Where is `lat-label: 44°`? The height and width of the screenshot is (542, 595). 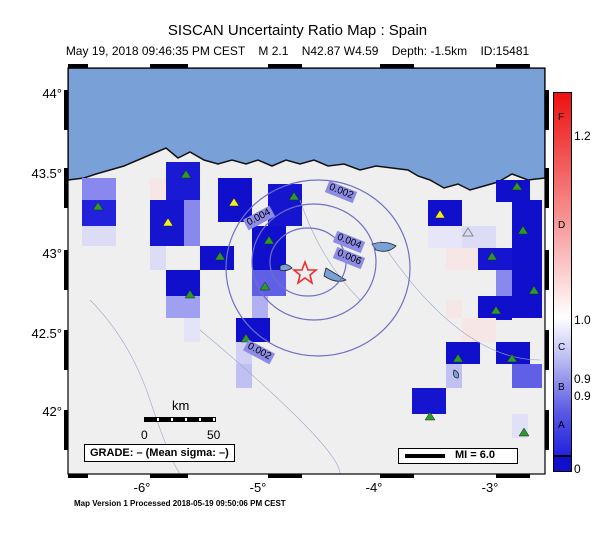 lat-label: 44° is located at coordinates (52, 93).